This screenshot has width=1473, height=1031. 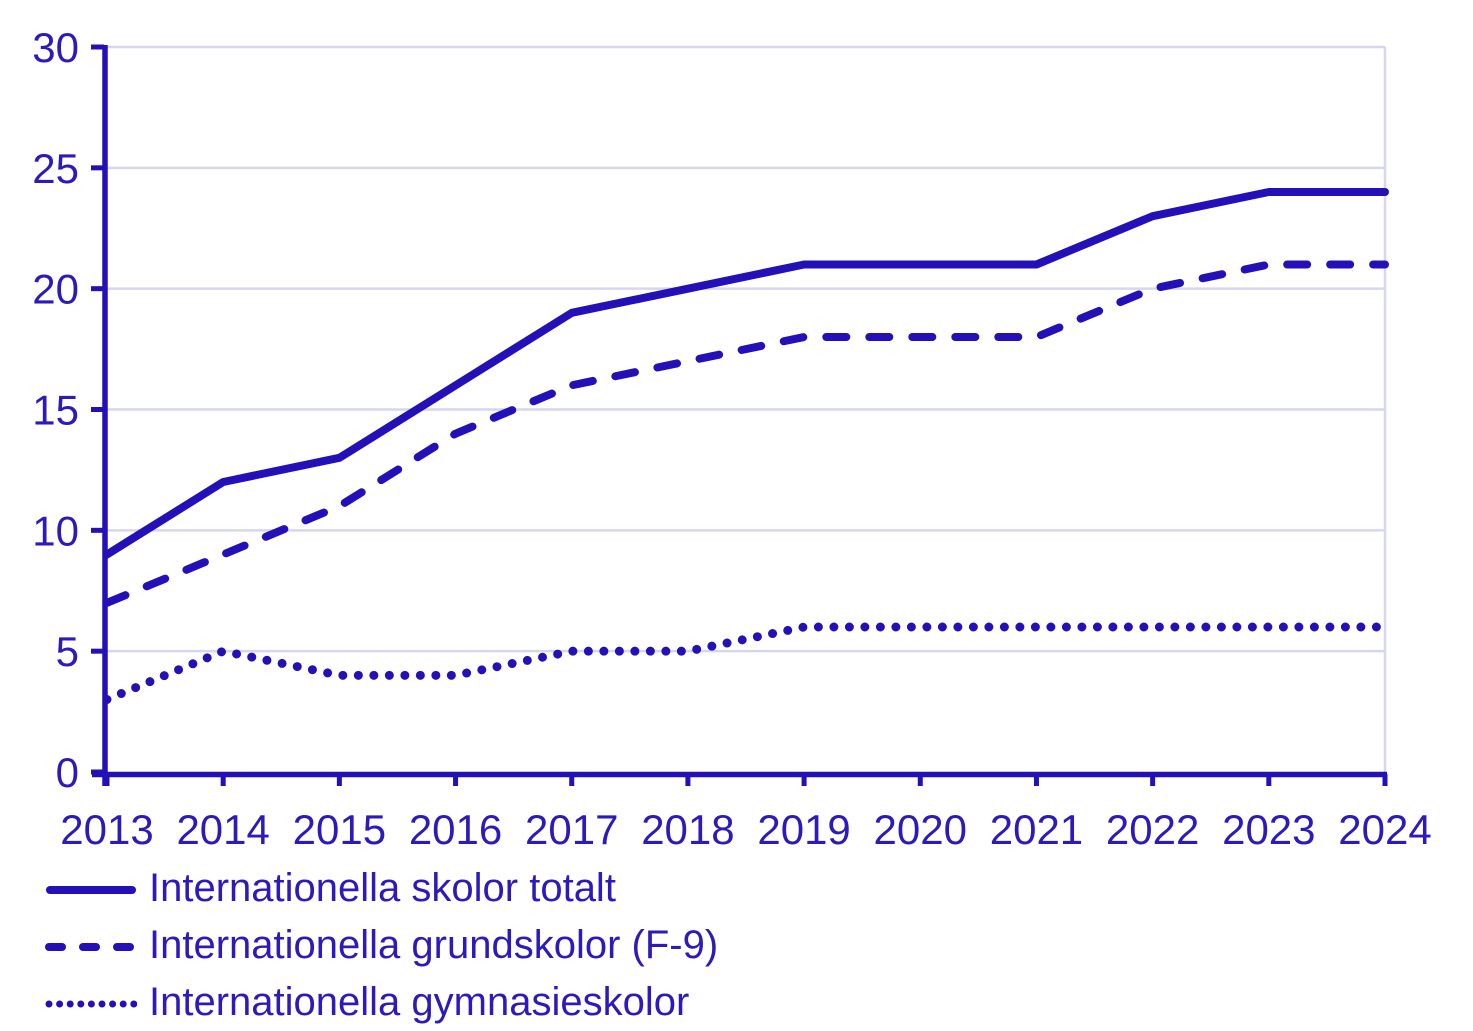 What do you see at coordinates (91, 946) in the screenshot?
I see `dashed-line-sample-icon` at bounding box center [91, 946].